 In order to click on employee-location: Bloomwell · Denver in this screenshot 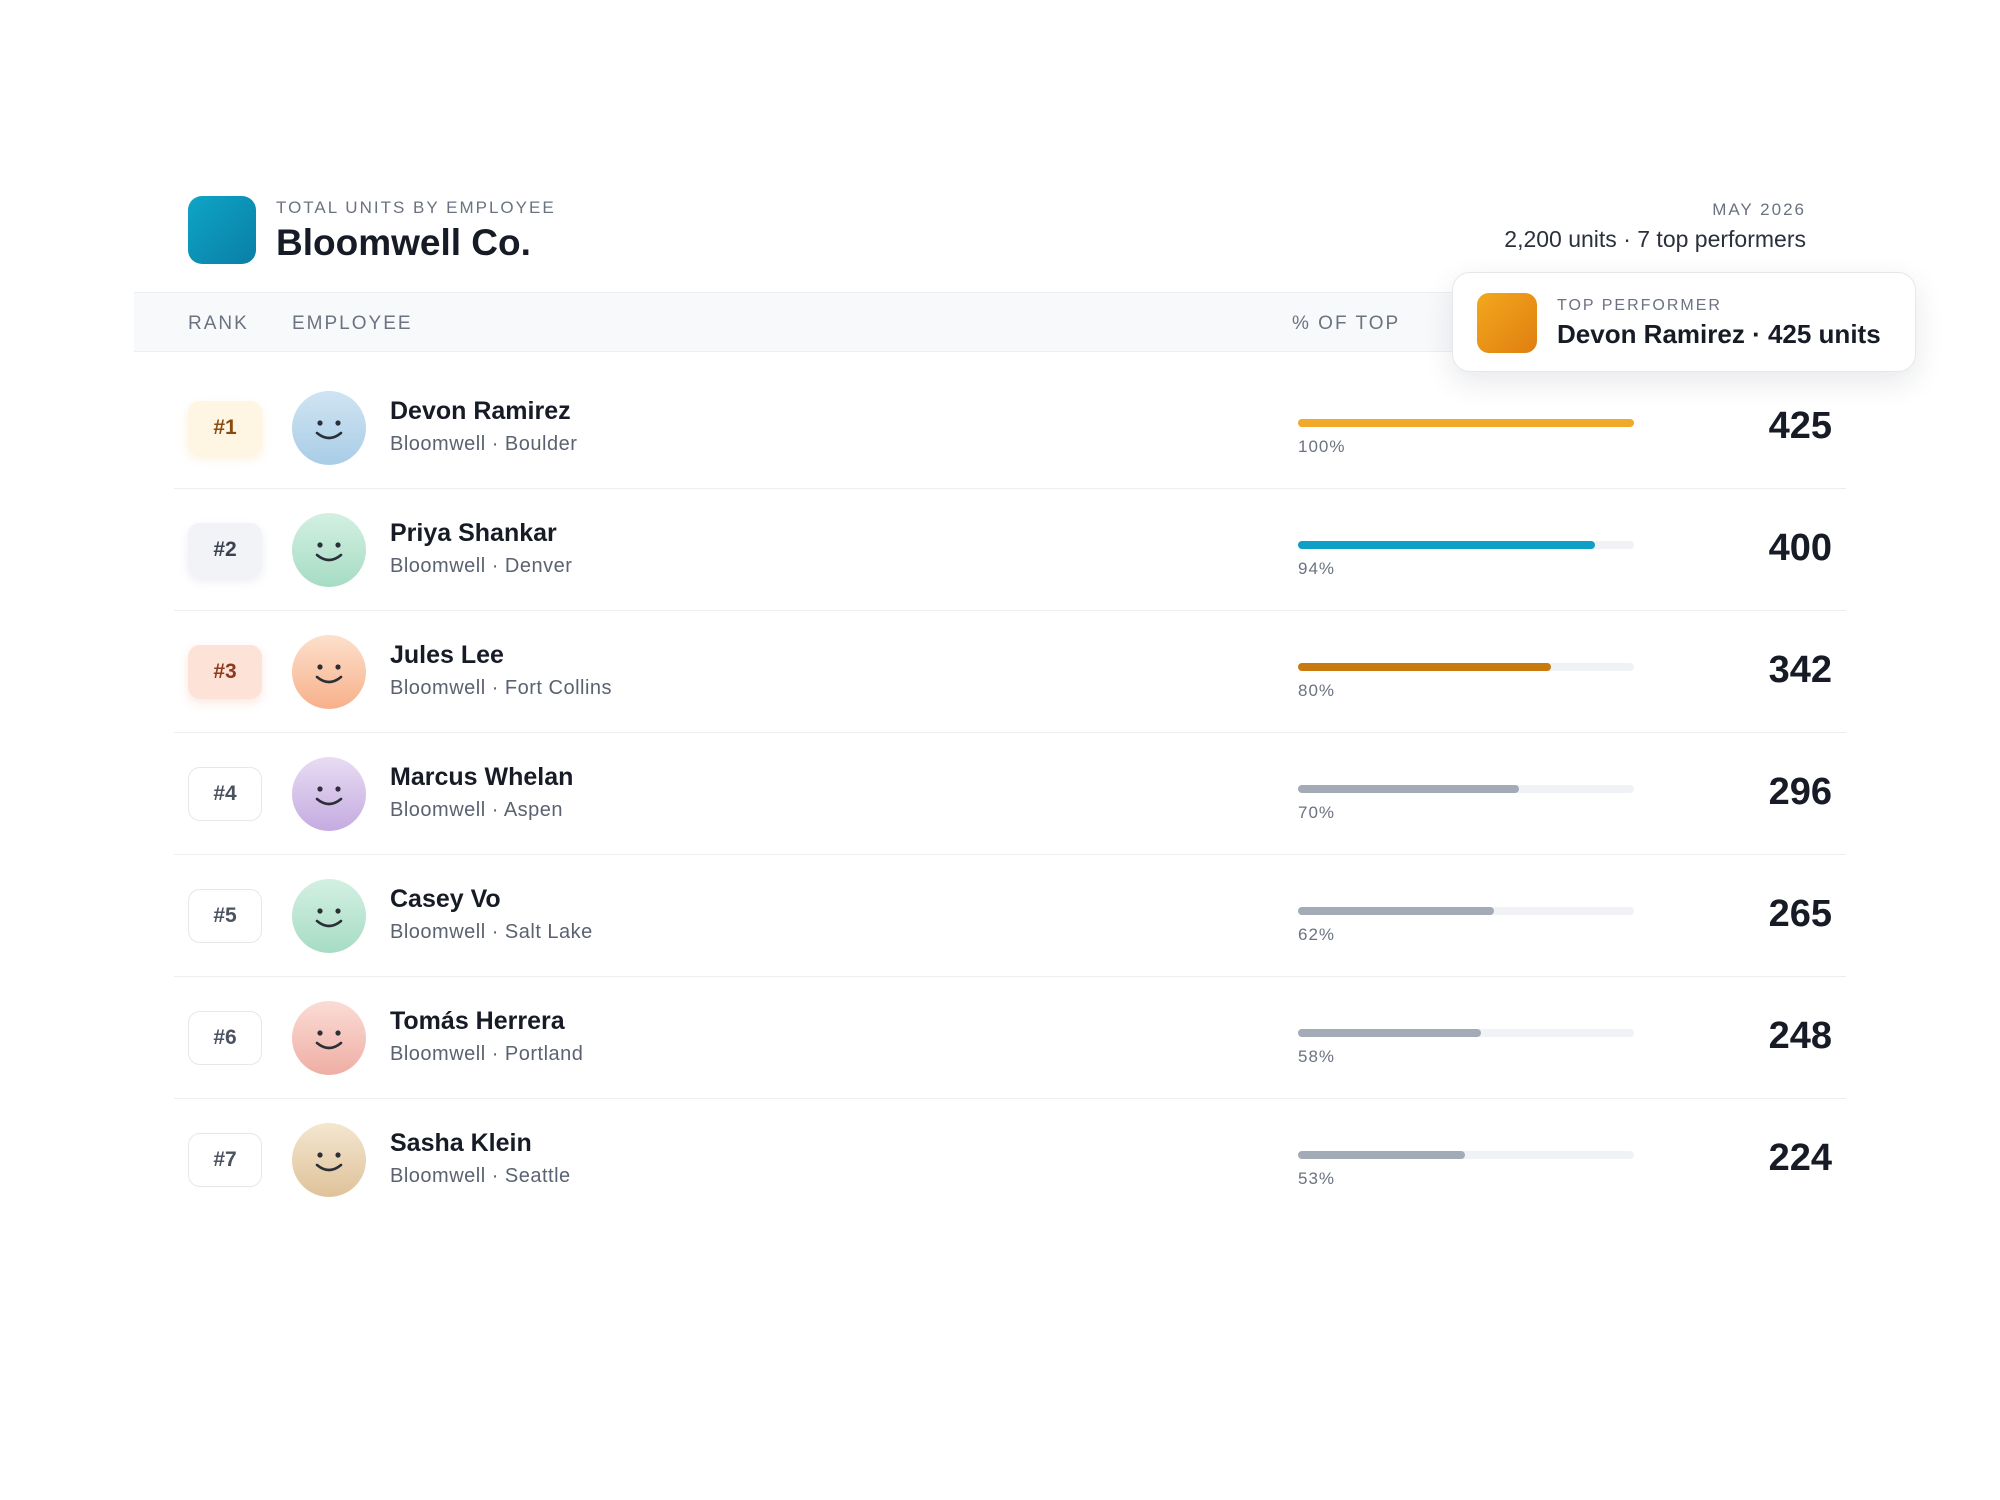, I will do `click(481, 566)`.